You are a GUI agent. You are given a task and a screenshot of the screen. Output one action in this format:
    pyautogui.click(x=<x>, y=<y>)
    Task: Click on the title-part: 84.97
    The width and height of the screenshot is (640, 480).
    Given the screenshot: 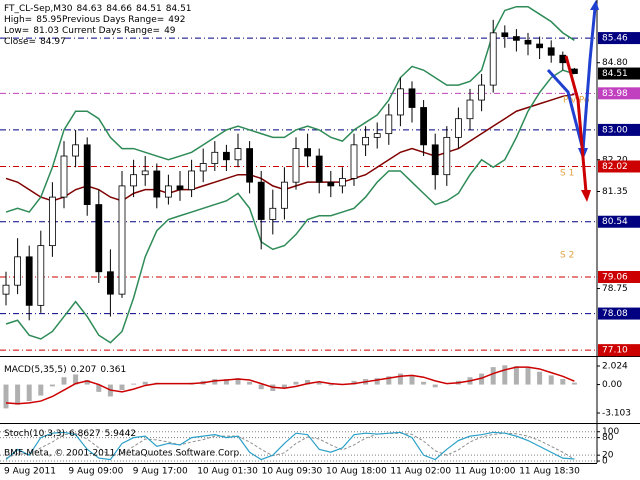 What is the action you would take?
    pyautogui.click(x=53, y=42)
    